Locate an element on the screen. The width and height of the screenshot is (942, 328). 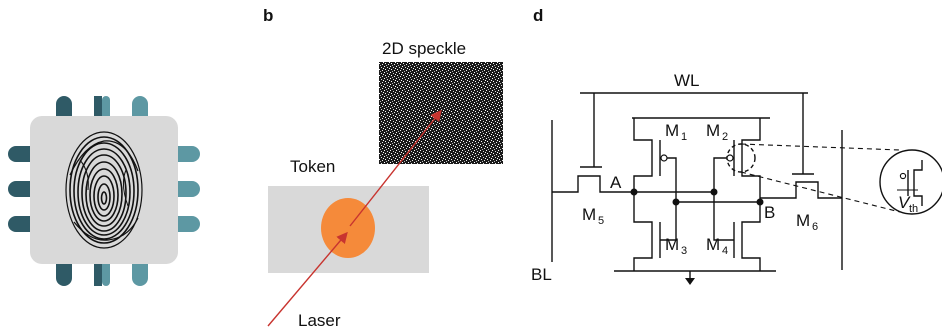
svg-text: 4 is located at coordinates (725, 251).